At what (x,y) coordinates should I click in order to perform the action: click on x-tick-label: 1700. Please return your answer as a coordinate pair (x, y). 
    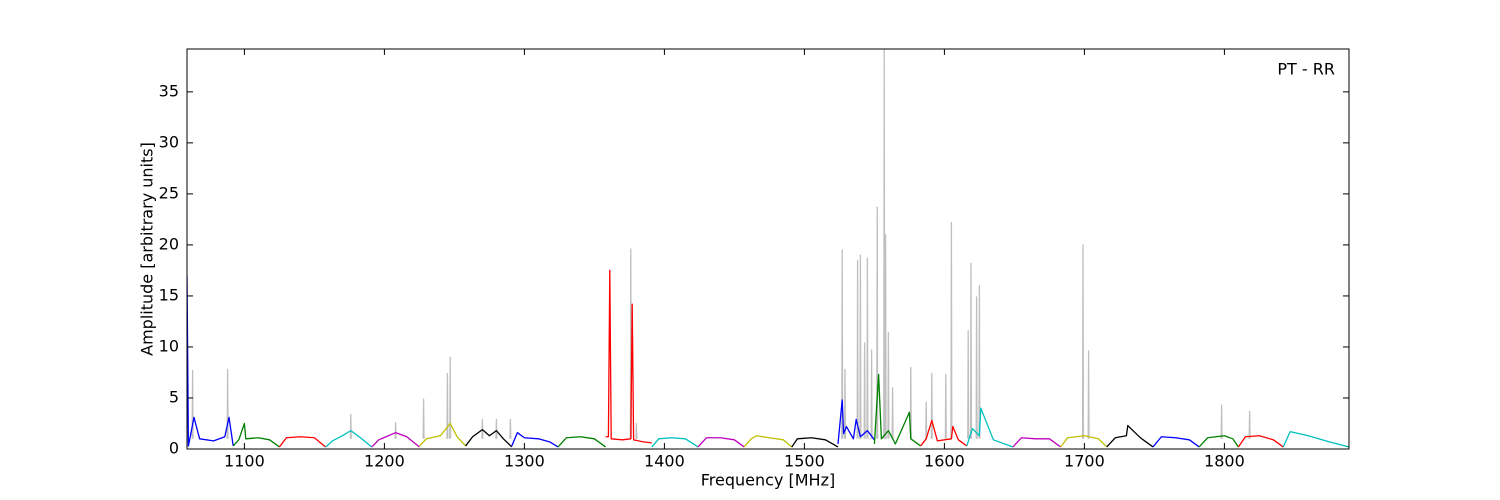
    Looking at the image, I should click on (1084, 461).